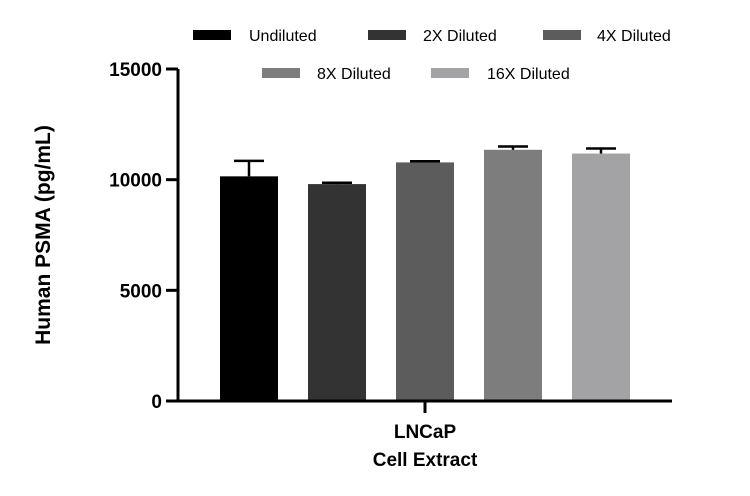 This screenshot has height=496, width=750. What do you see at coordinates (135, 181) in the screenshot?
I see `y-tick-label: 10000` at bounding box center [135, 181].